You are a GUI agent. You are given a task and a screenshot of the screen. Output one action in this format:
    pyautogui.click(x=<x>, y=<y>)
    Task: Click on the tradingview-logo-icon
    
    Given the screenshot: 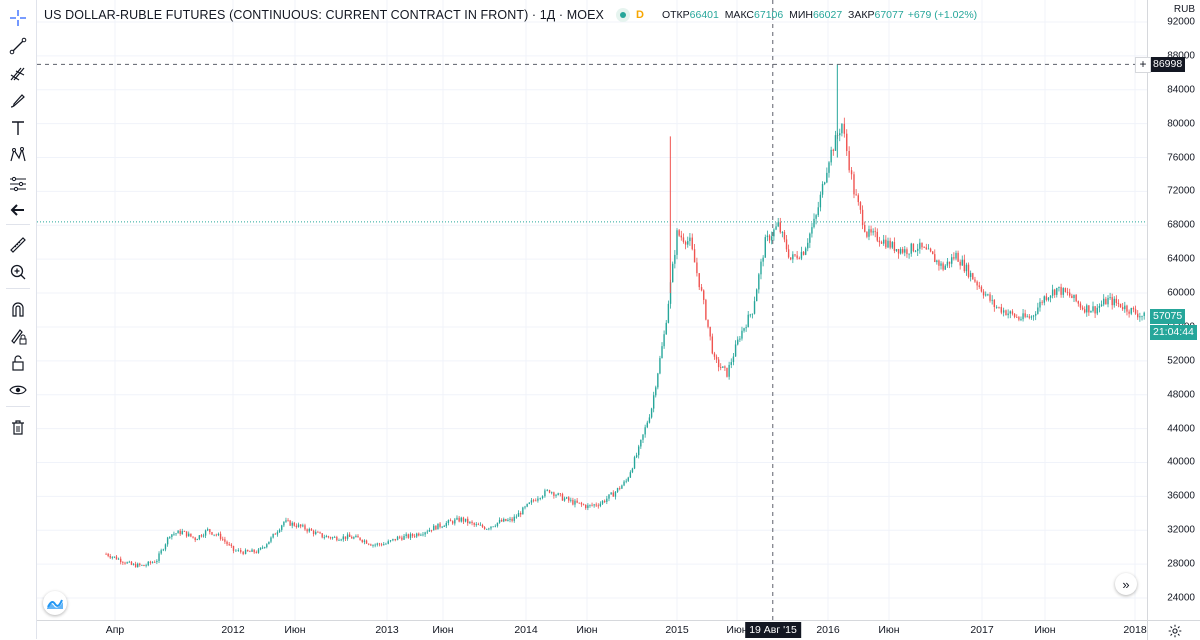 What is the action you would take?
    pyautogui.click(x=55, y=603)
    